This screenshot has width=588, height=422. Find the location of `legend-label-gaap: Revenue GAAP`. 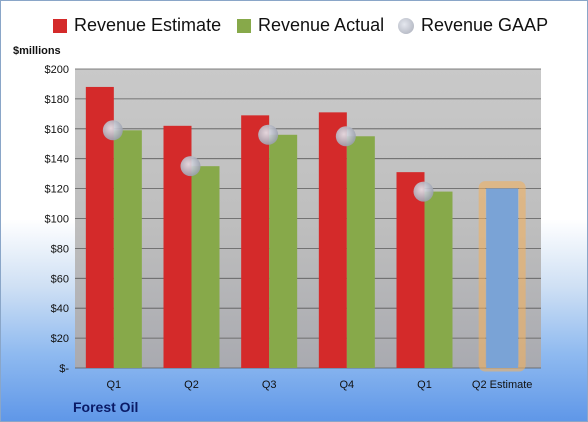

legend-label-gaap: Revenue GAAP is located at coordinates (485, 25).